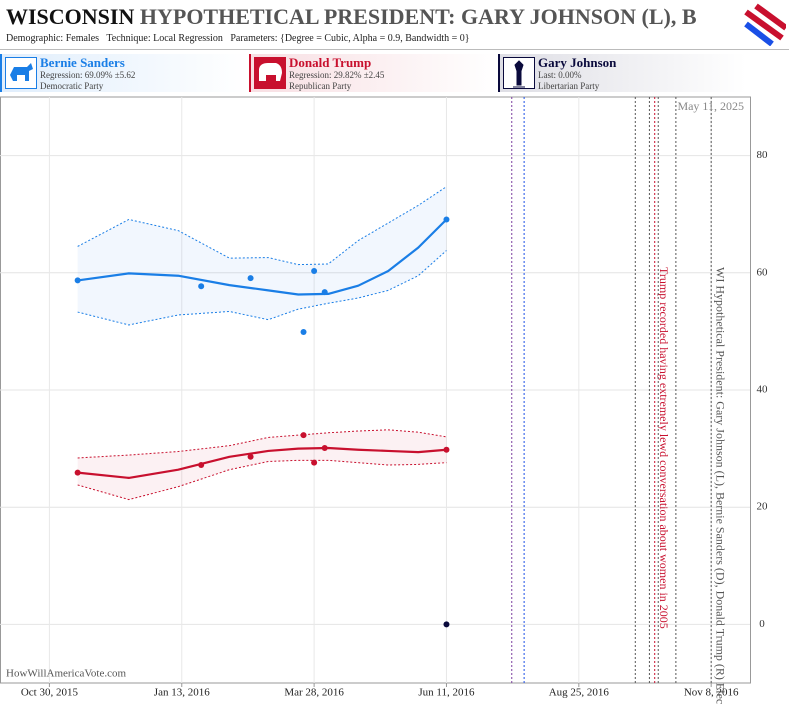 The height and width of the screenshot is (704, 789). I want to click on date-stamp: May 11, 2025, so click(710, 106).